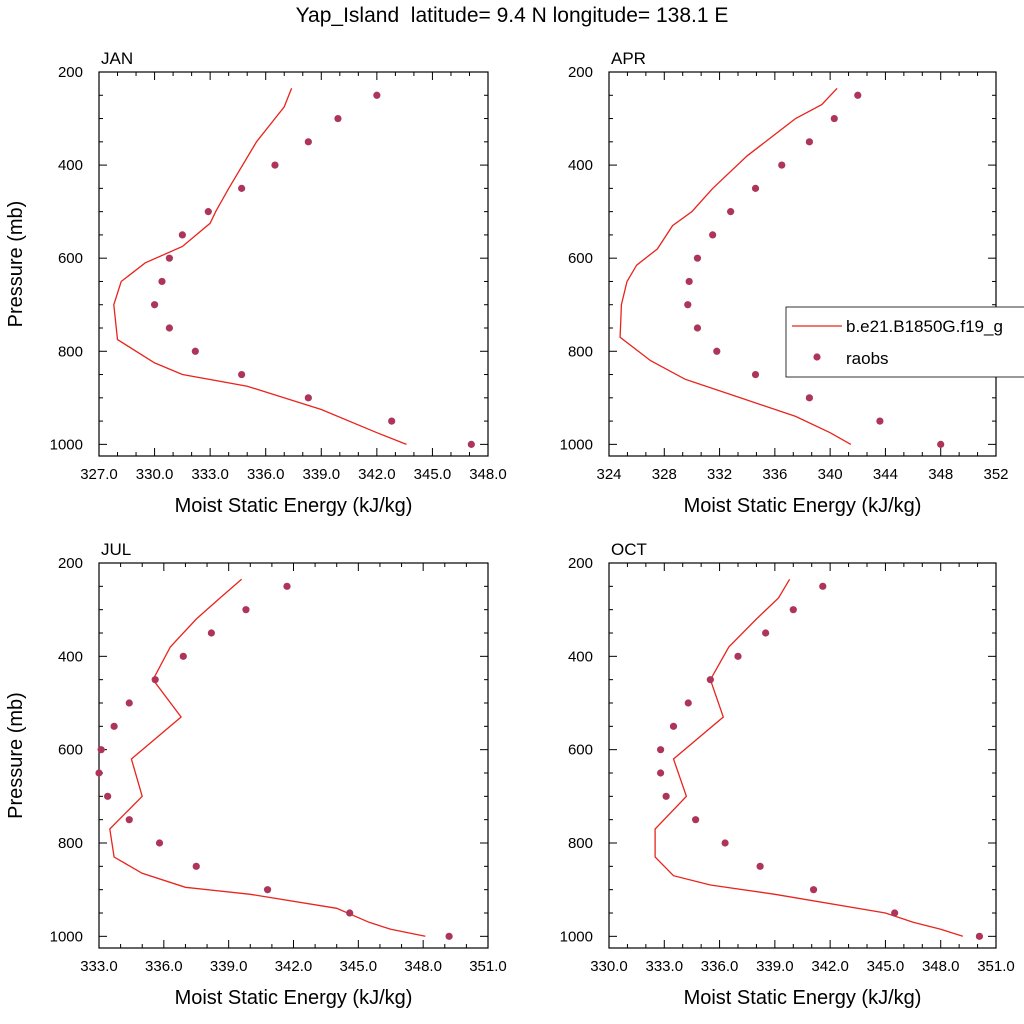 The width and height of the screenshot is (1024, 1024). Describe the element at coordinates (629, 549) in the screenshot. I see `panel-label: OCT` at that location.